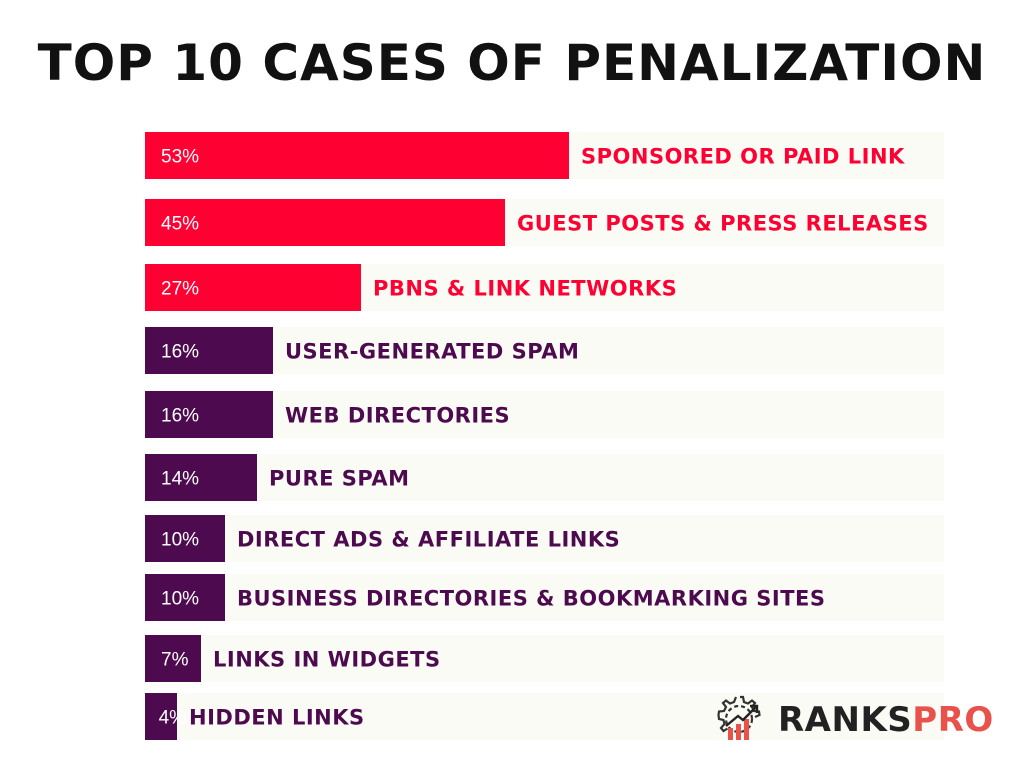 The width and height of the screenshot is (1024, 768). Describe the element at coordinates (512, 63) in the screenshot. I see `chart-title: TOP 10 CASES OF PENALIZATION` at that location.